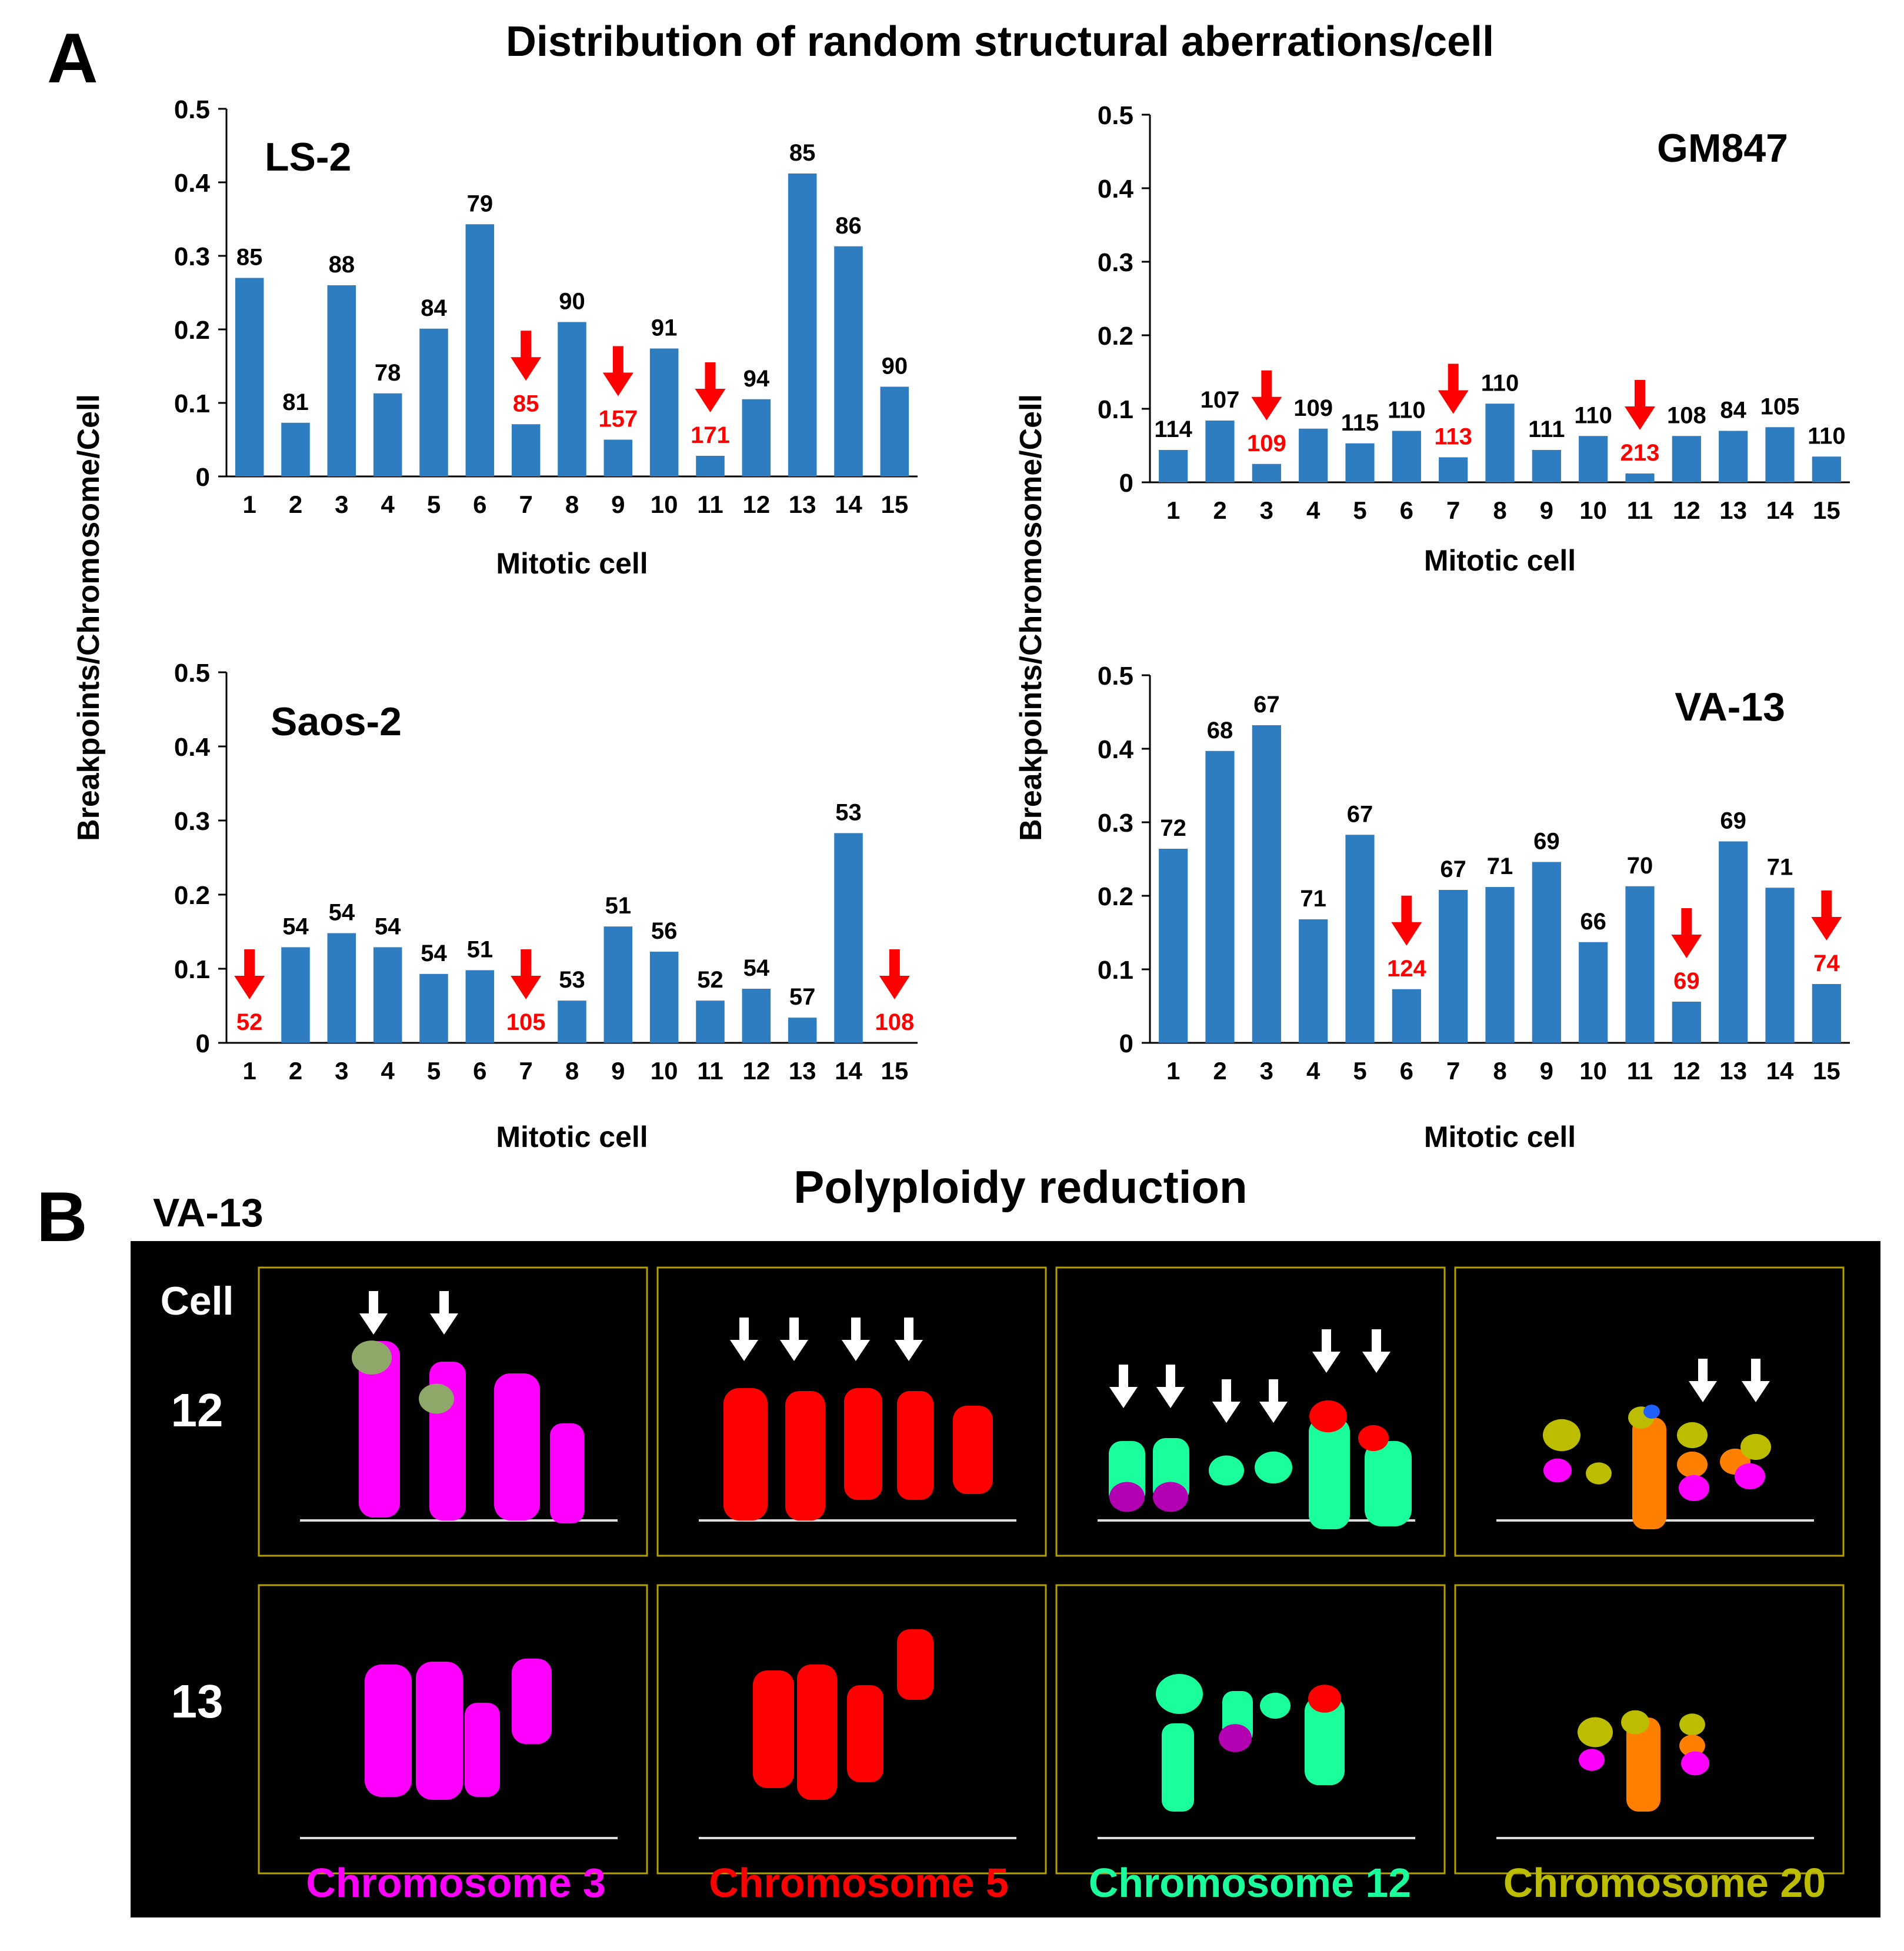  I want to click on data-label: 109, so click(1313, 408).